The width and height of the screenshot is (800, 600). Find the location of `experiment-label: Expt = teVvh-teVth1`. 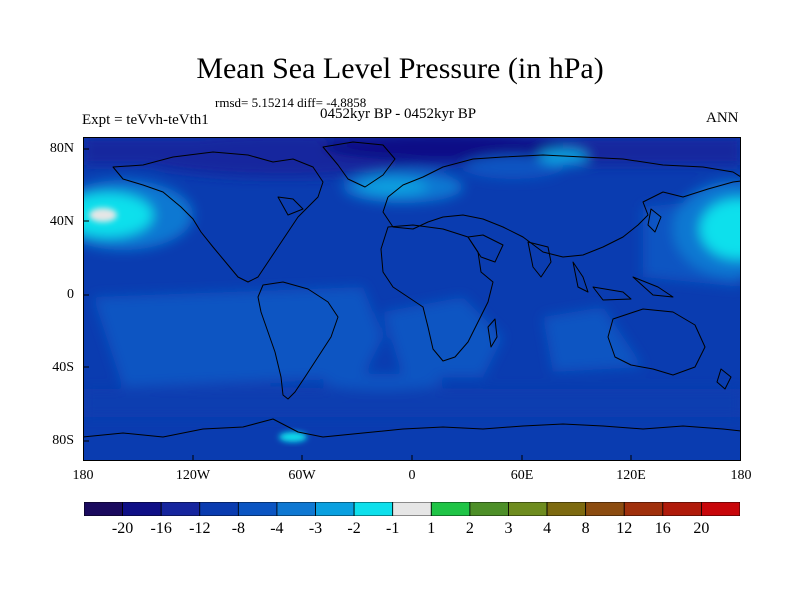

experiment-label: Expt = teVvh-teVth1 is located at coordinates (145, 120).